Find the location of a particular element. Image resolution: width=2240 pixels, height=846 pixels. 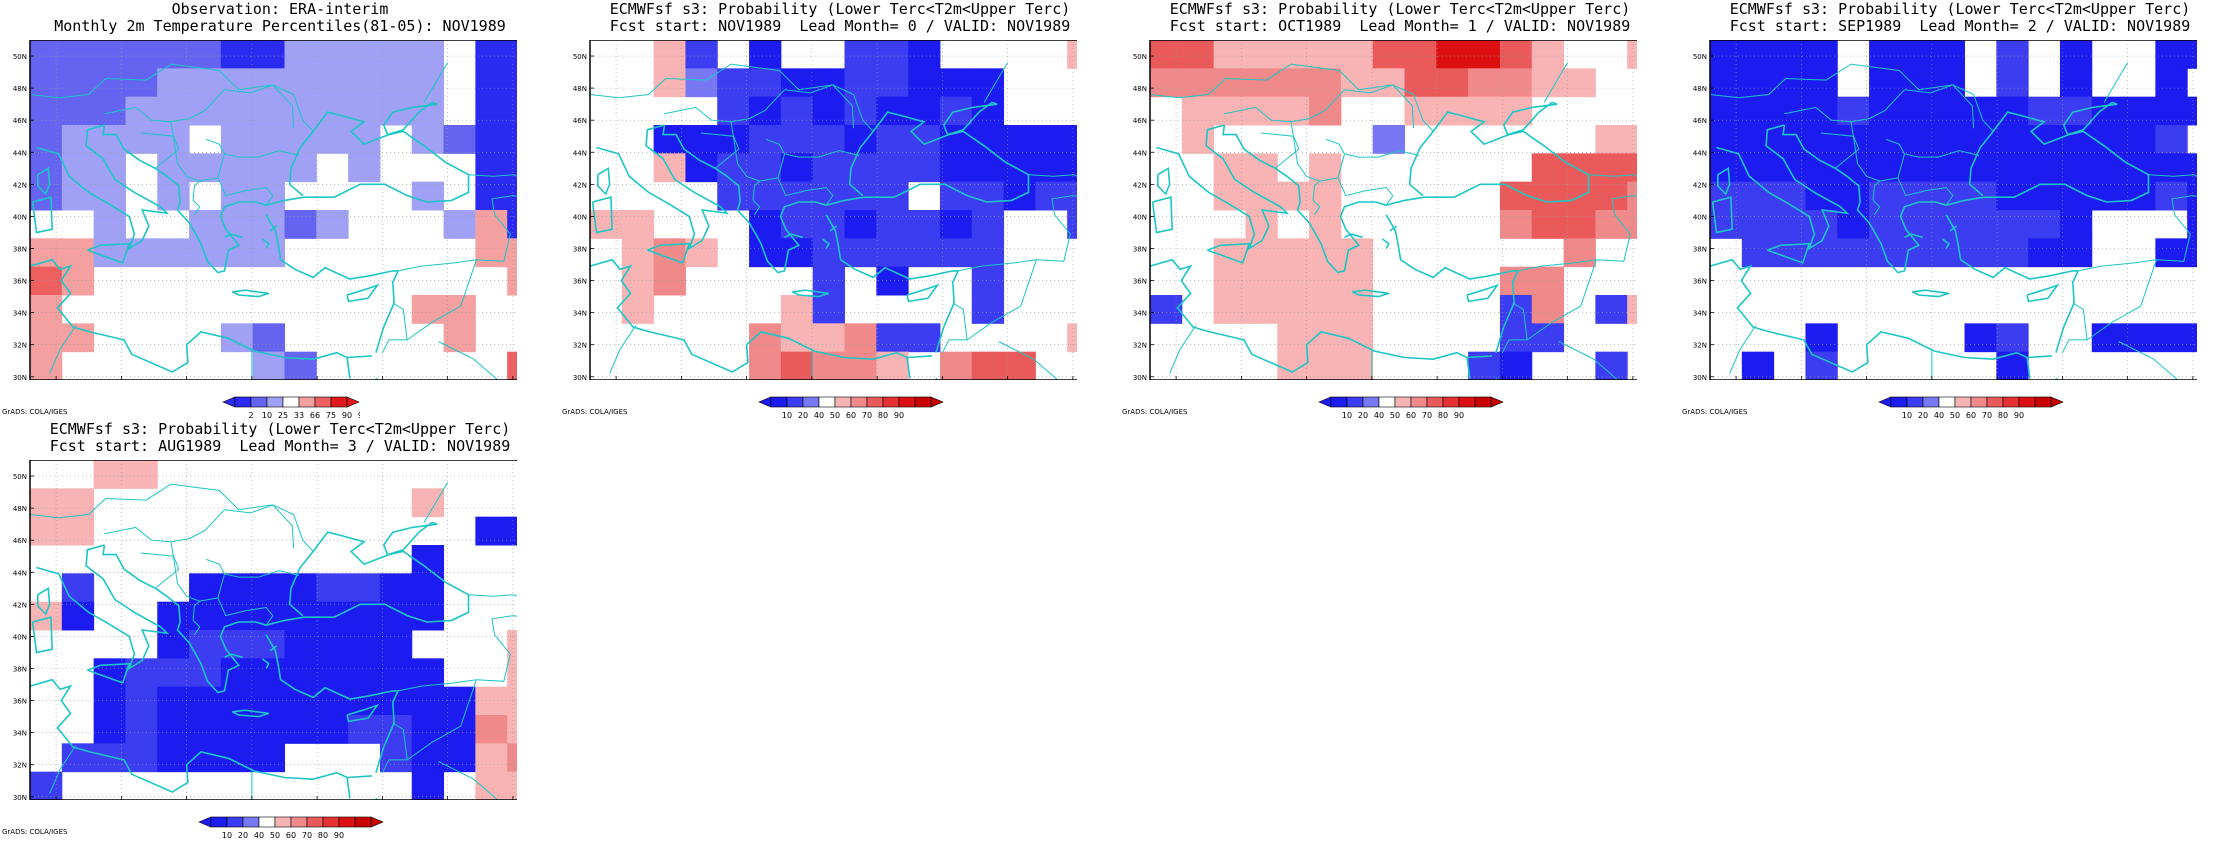

lat-tick-label: 40N is located at coordinates (580, 217).